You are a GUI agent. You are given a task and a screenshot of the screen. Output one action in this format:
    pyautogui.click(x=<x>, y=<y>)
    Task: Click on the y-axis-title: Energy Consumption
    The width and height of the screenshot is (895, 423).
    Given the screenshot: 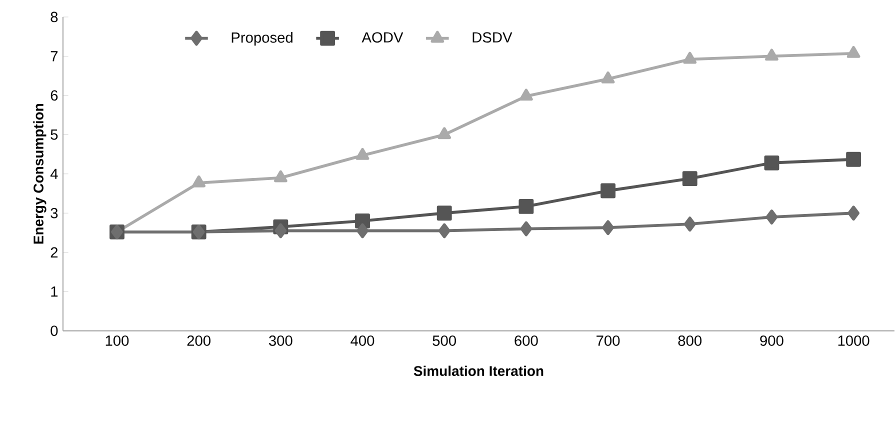 What is the action you would take?
    pyautogui.click(x=39, y=174)
    